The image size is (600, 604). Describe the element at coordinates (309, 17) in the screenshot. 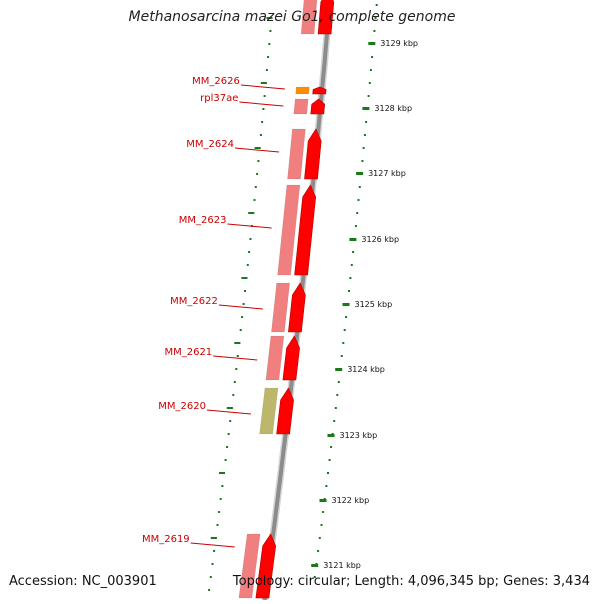

I see `gene-feature-partial` at that location.